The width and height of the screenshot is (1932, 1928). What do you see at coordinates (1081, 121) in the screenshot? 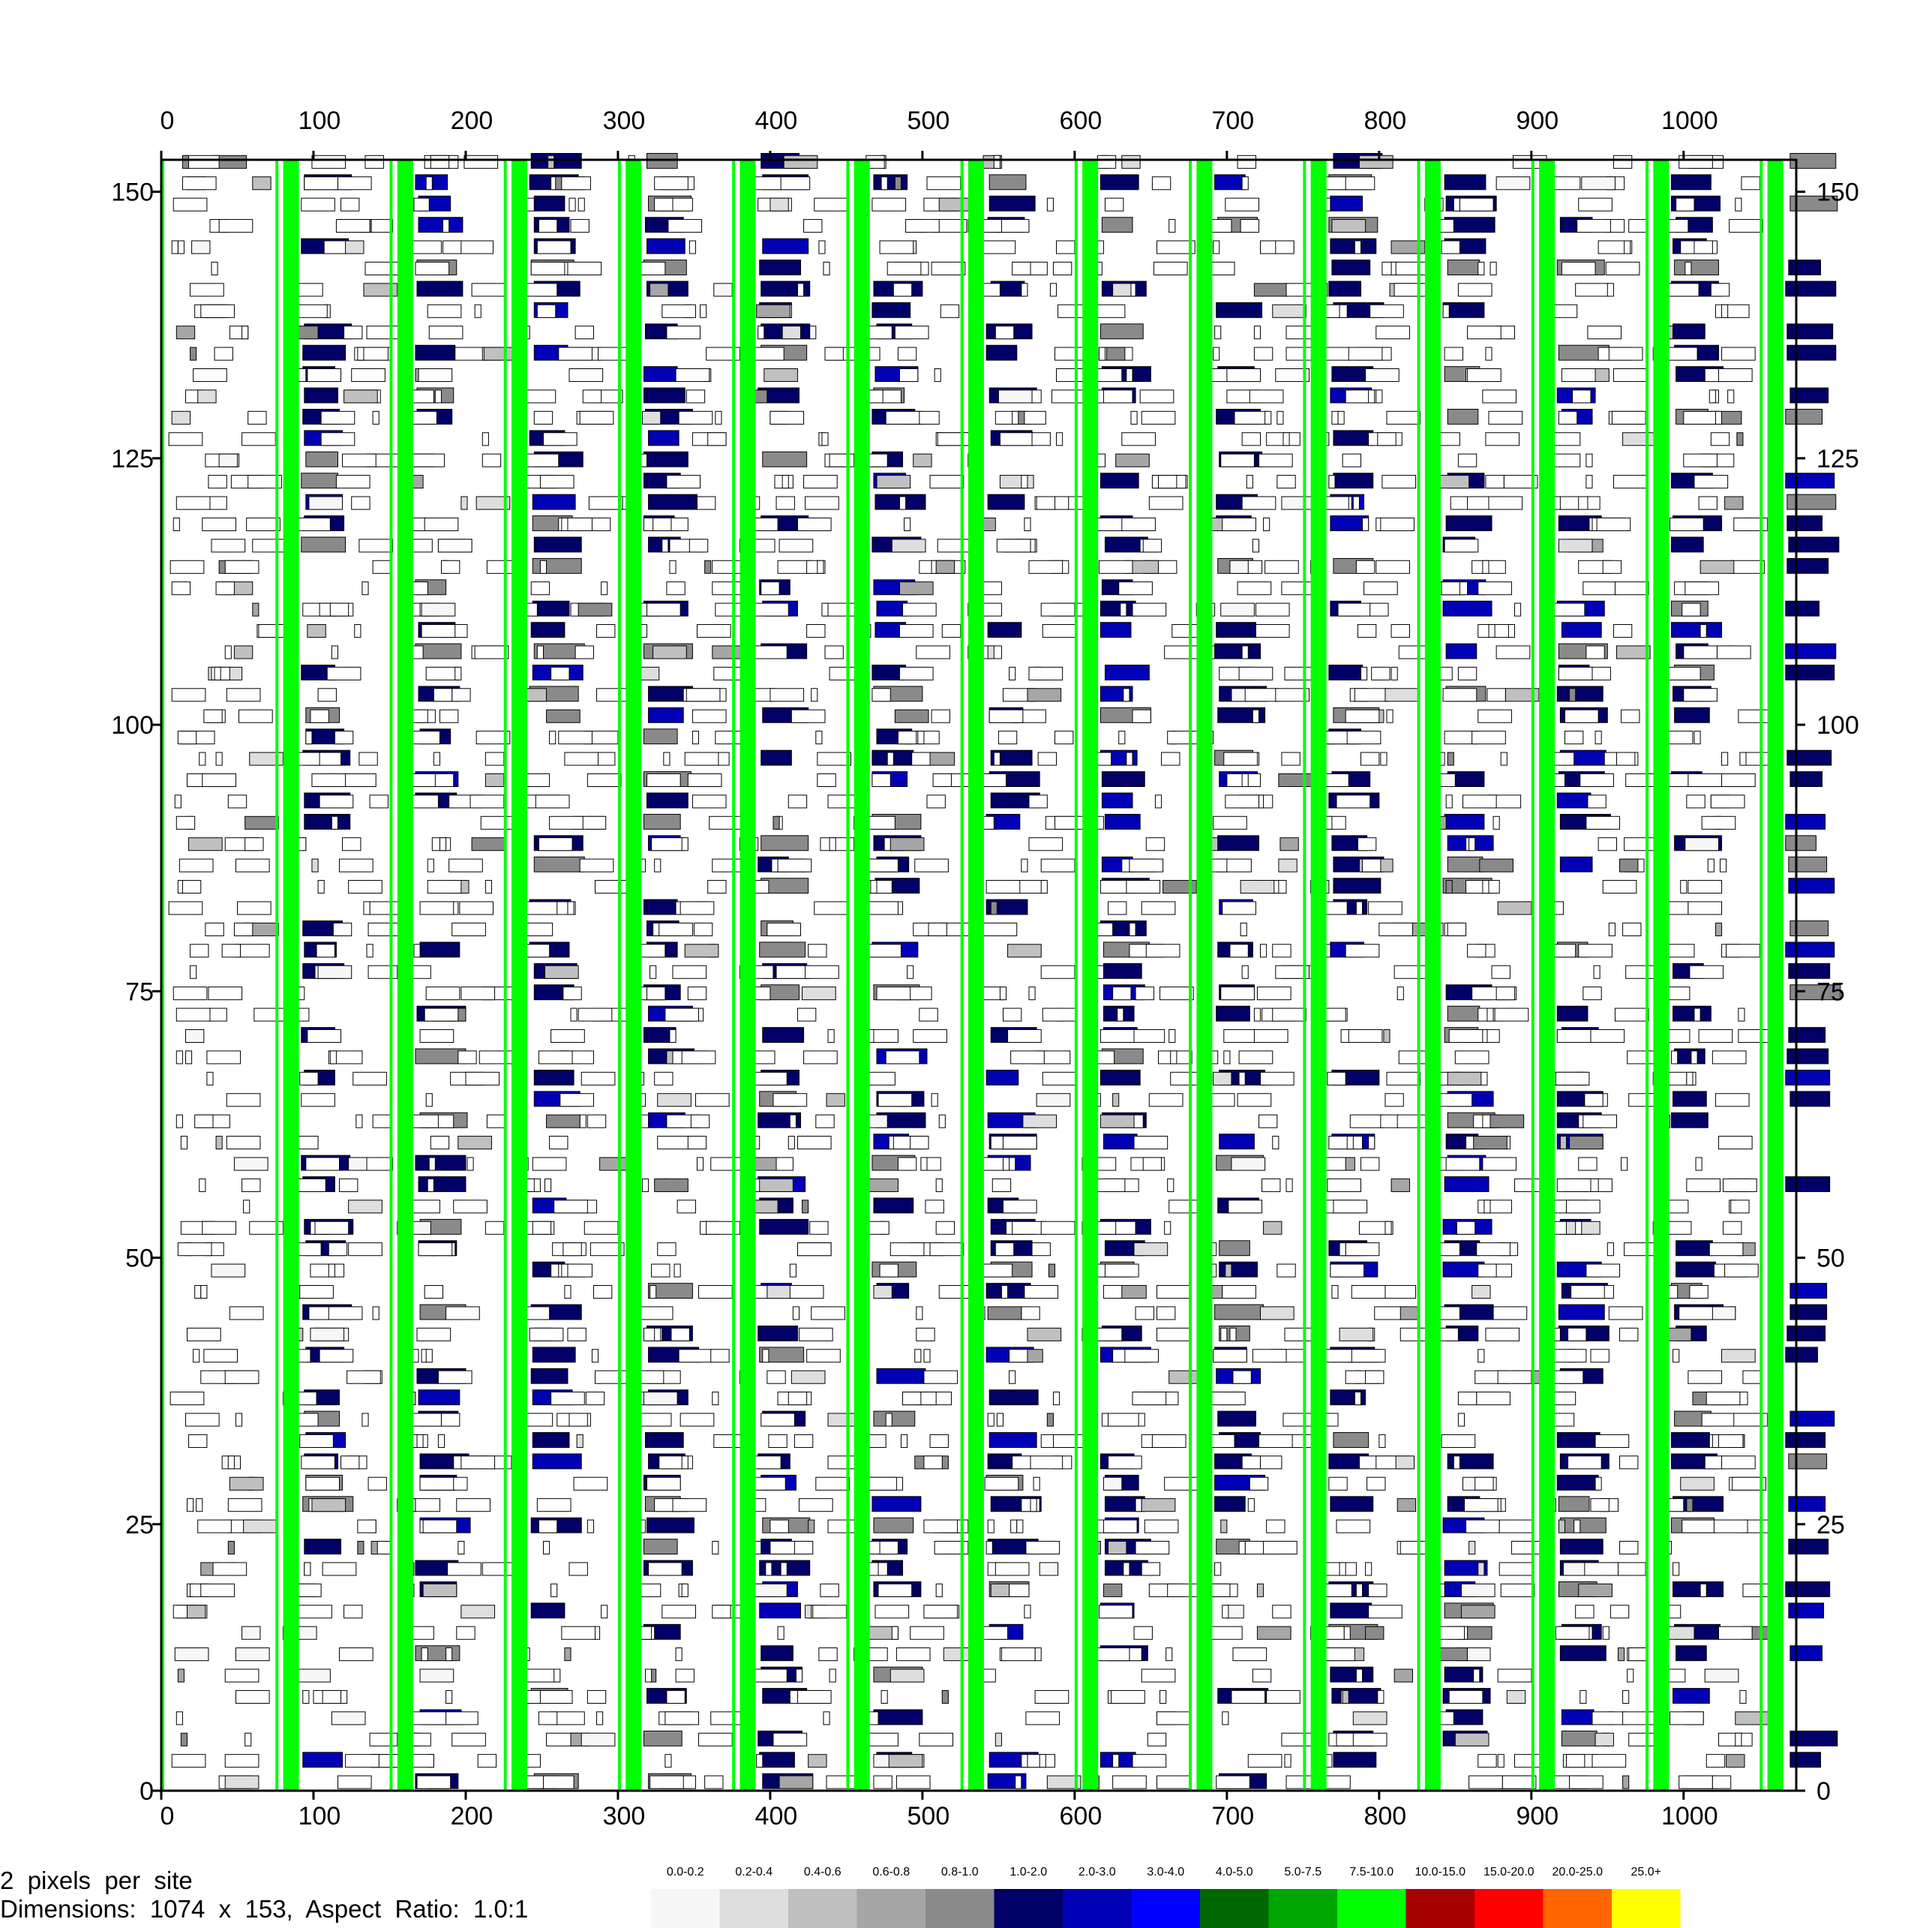
I see `x-tick-label-top: 600` at bounding box center [1081, 121].